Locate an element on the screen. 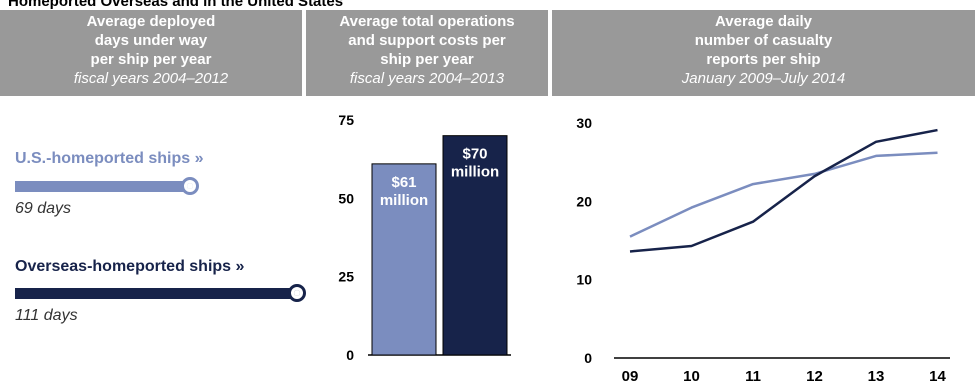 The width and height of the screenshot is (975, 383). y-tick-label: 25 is located at coordinates (346, 277).